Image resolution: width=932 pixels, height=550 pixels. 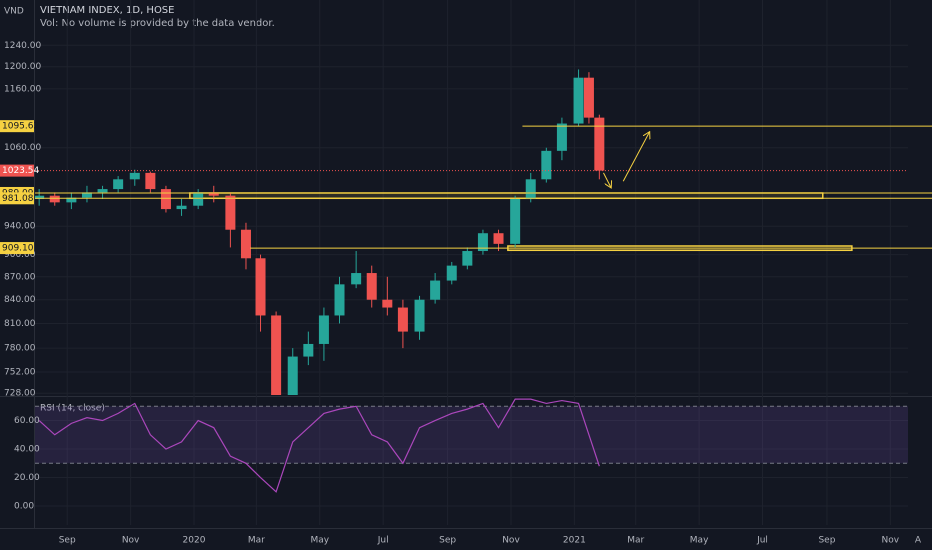 I want to click on rsi-line, so click(x=319, y=445).